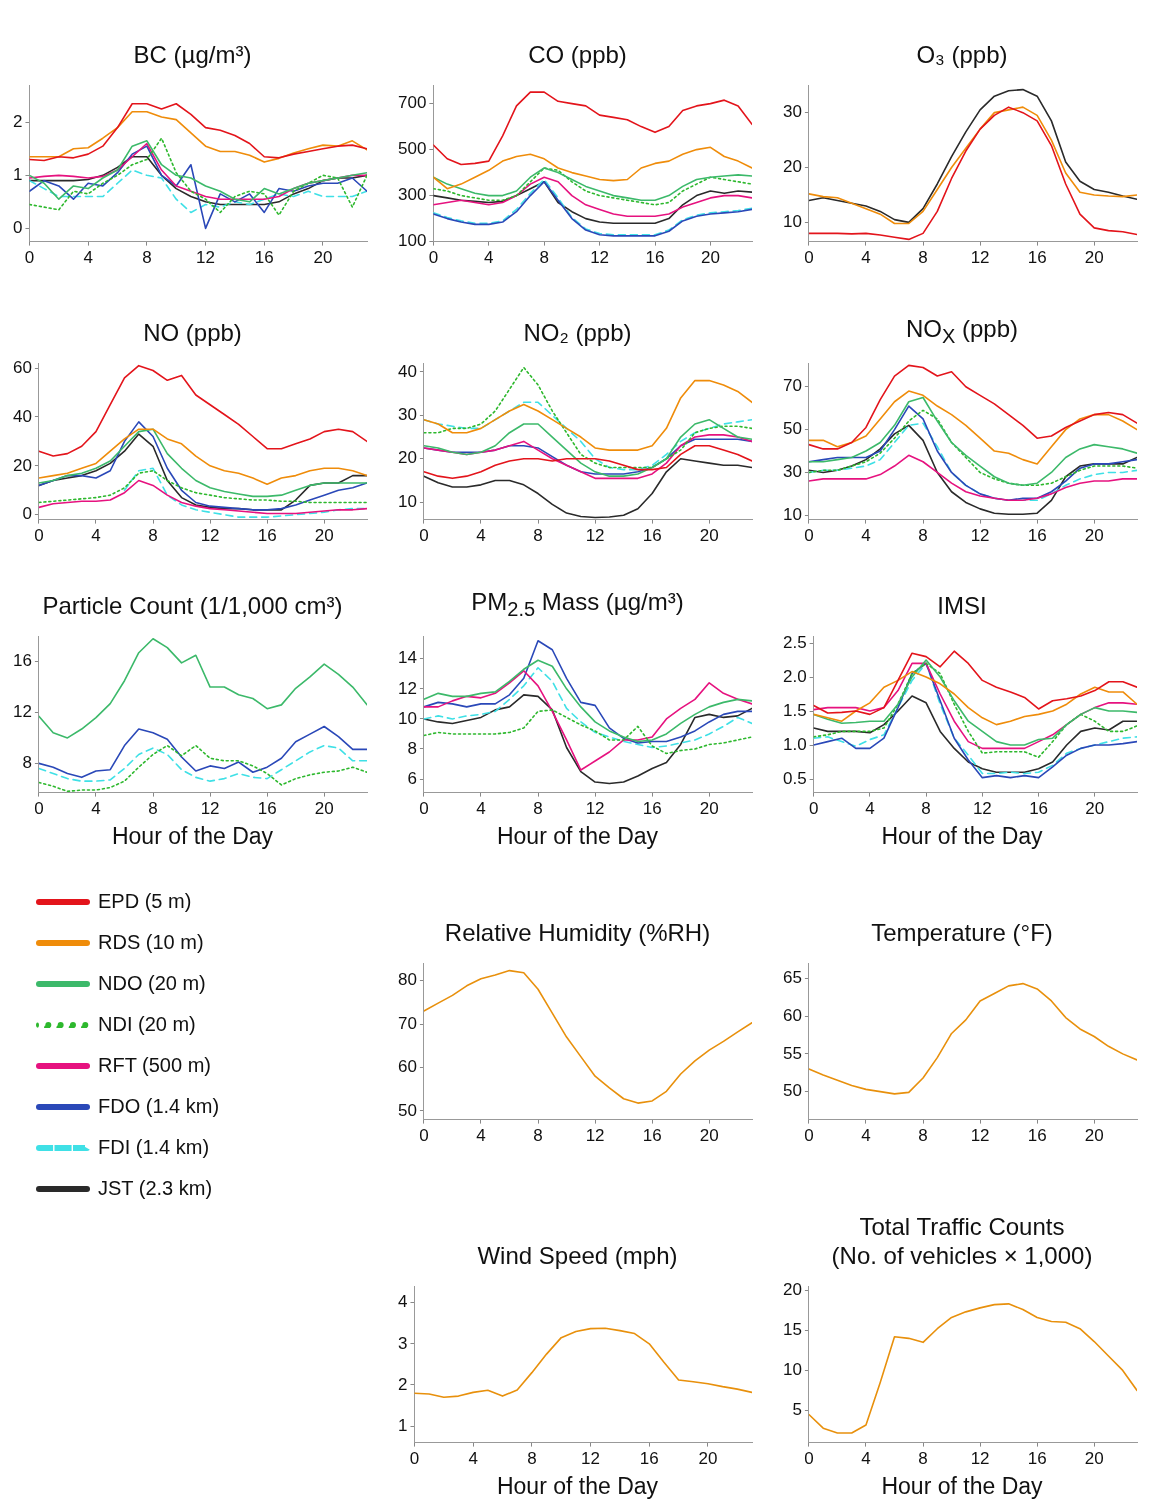 The image size is (1154, 1500). What do you see at coordinates (402, 1343) in the screenshot?
I see `y-tick-label: 3` at bounding box center [402, 1343].